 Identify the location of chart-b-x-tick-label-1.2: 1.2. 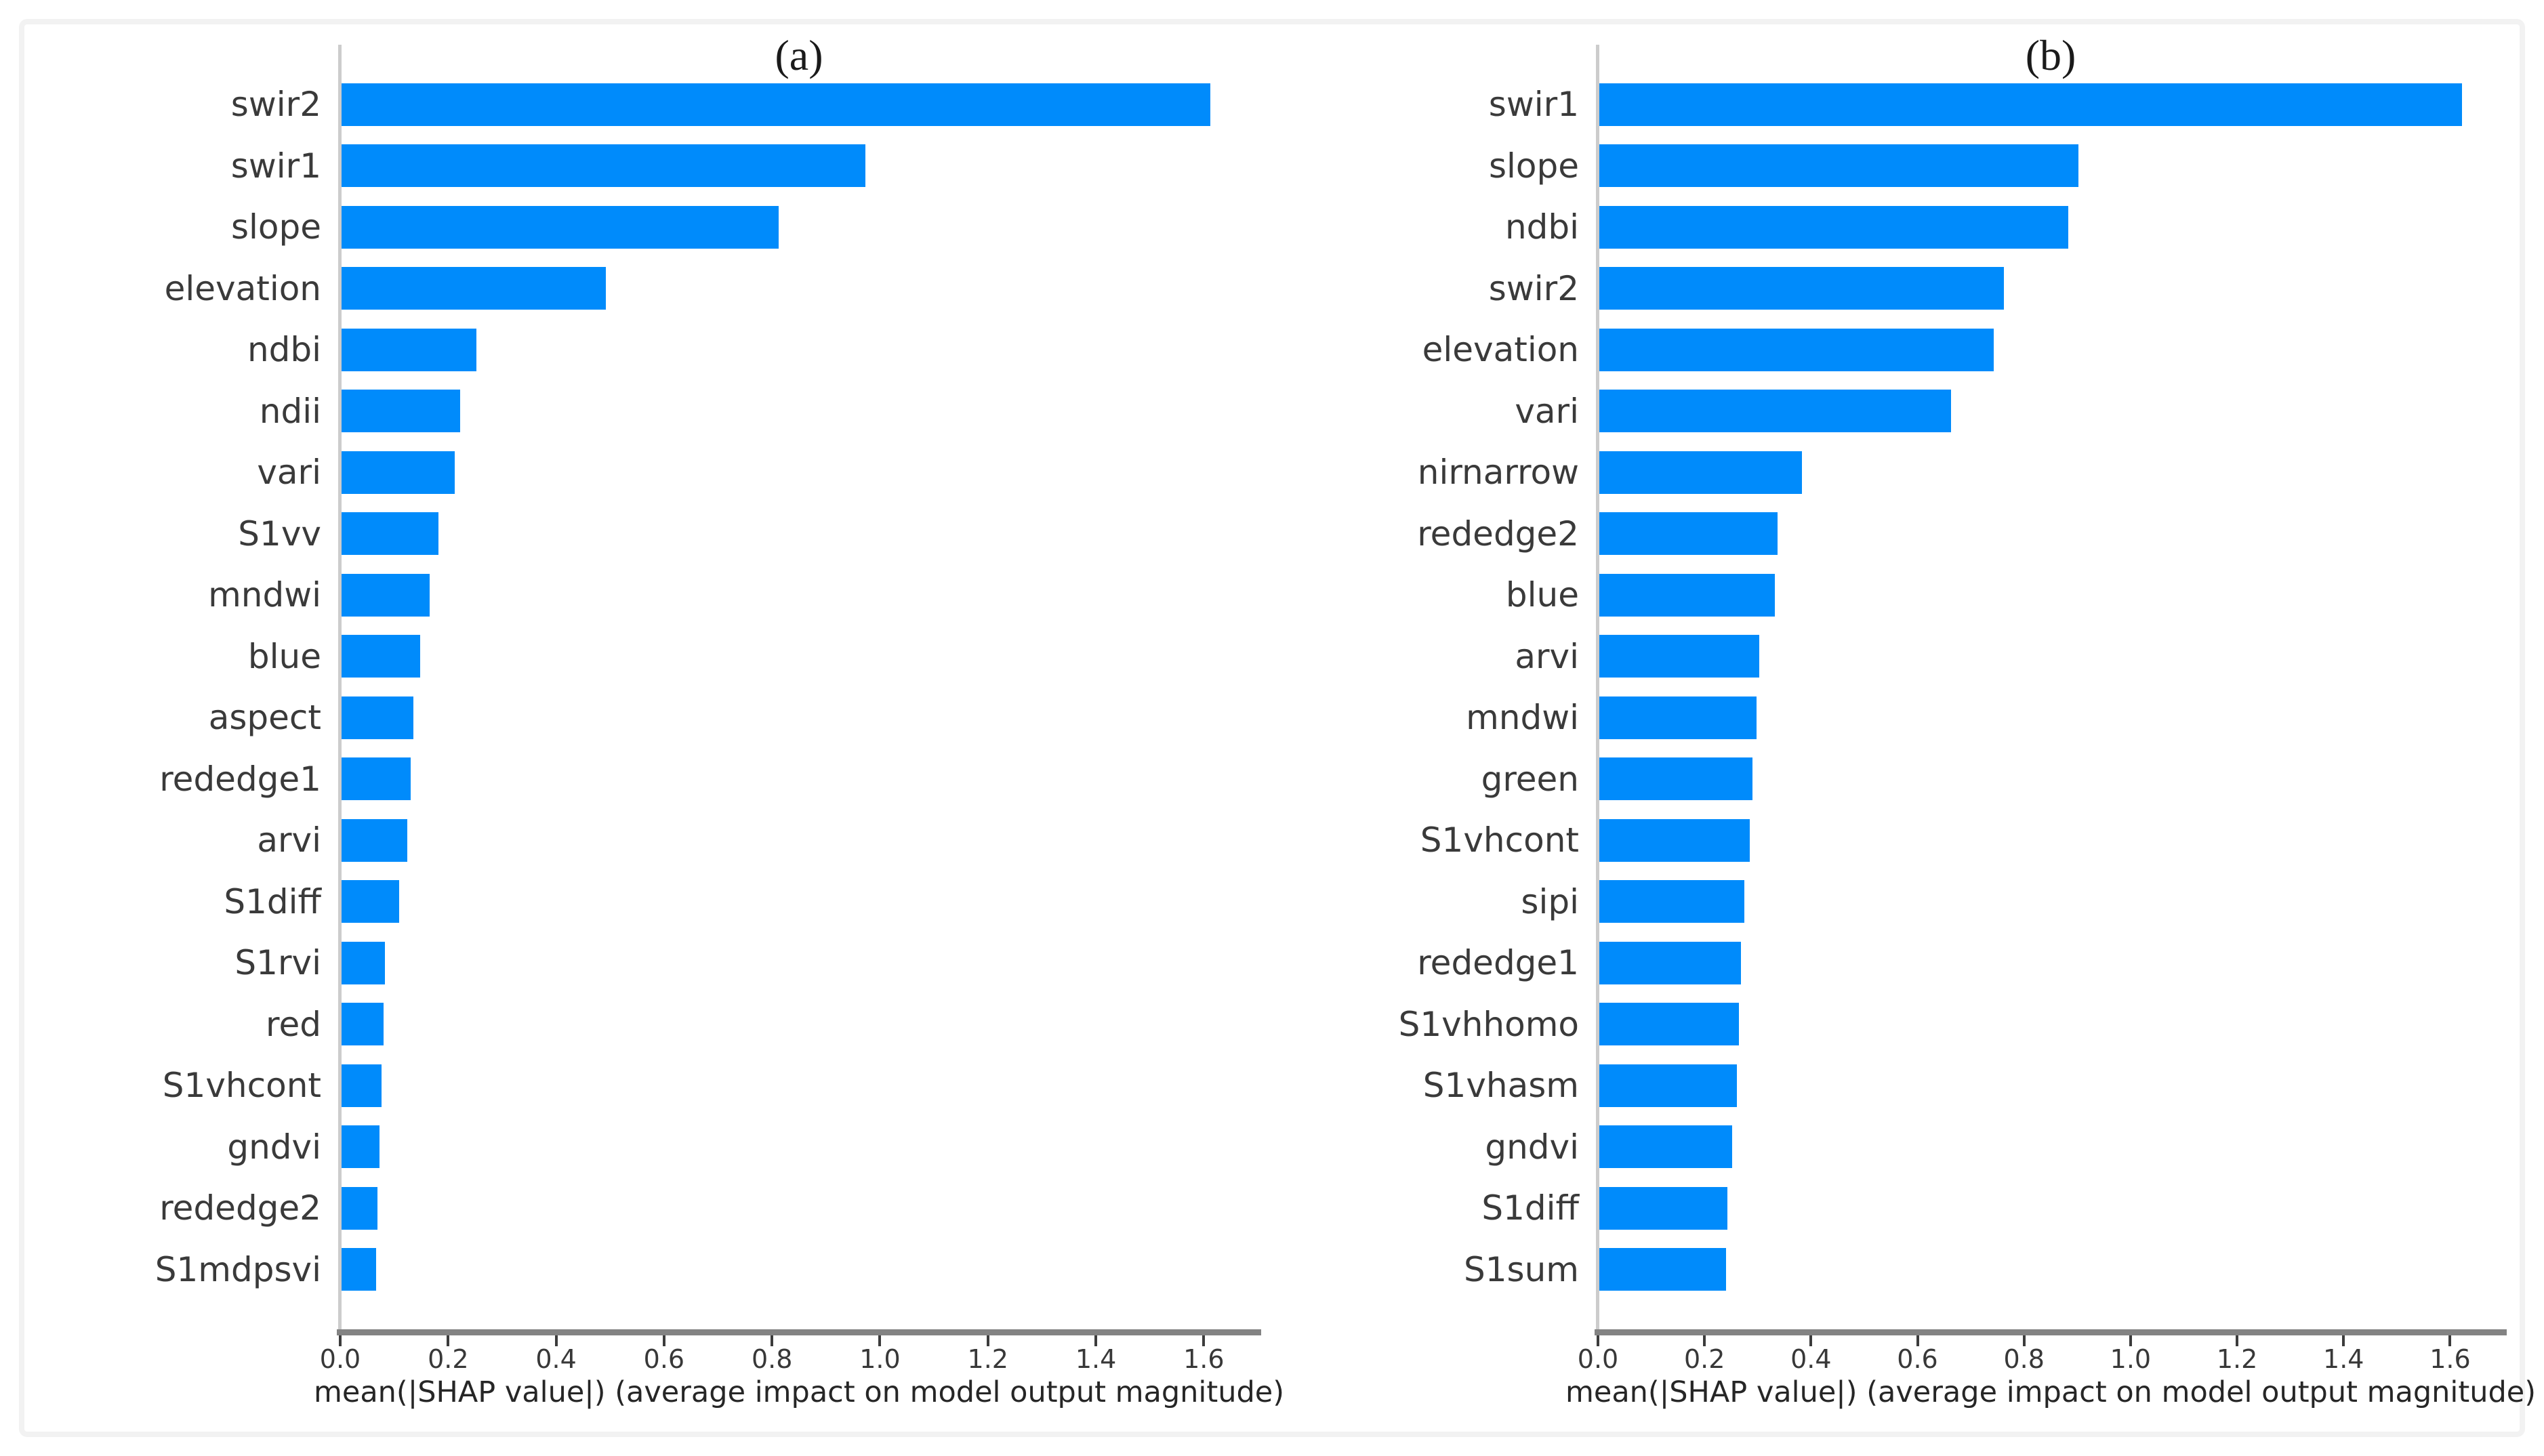
(2237, 1359).